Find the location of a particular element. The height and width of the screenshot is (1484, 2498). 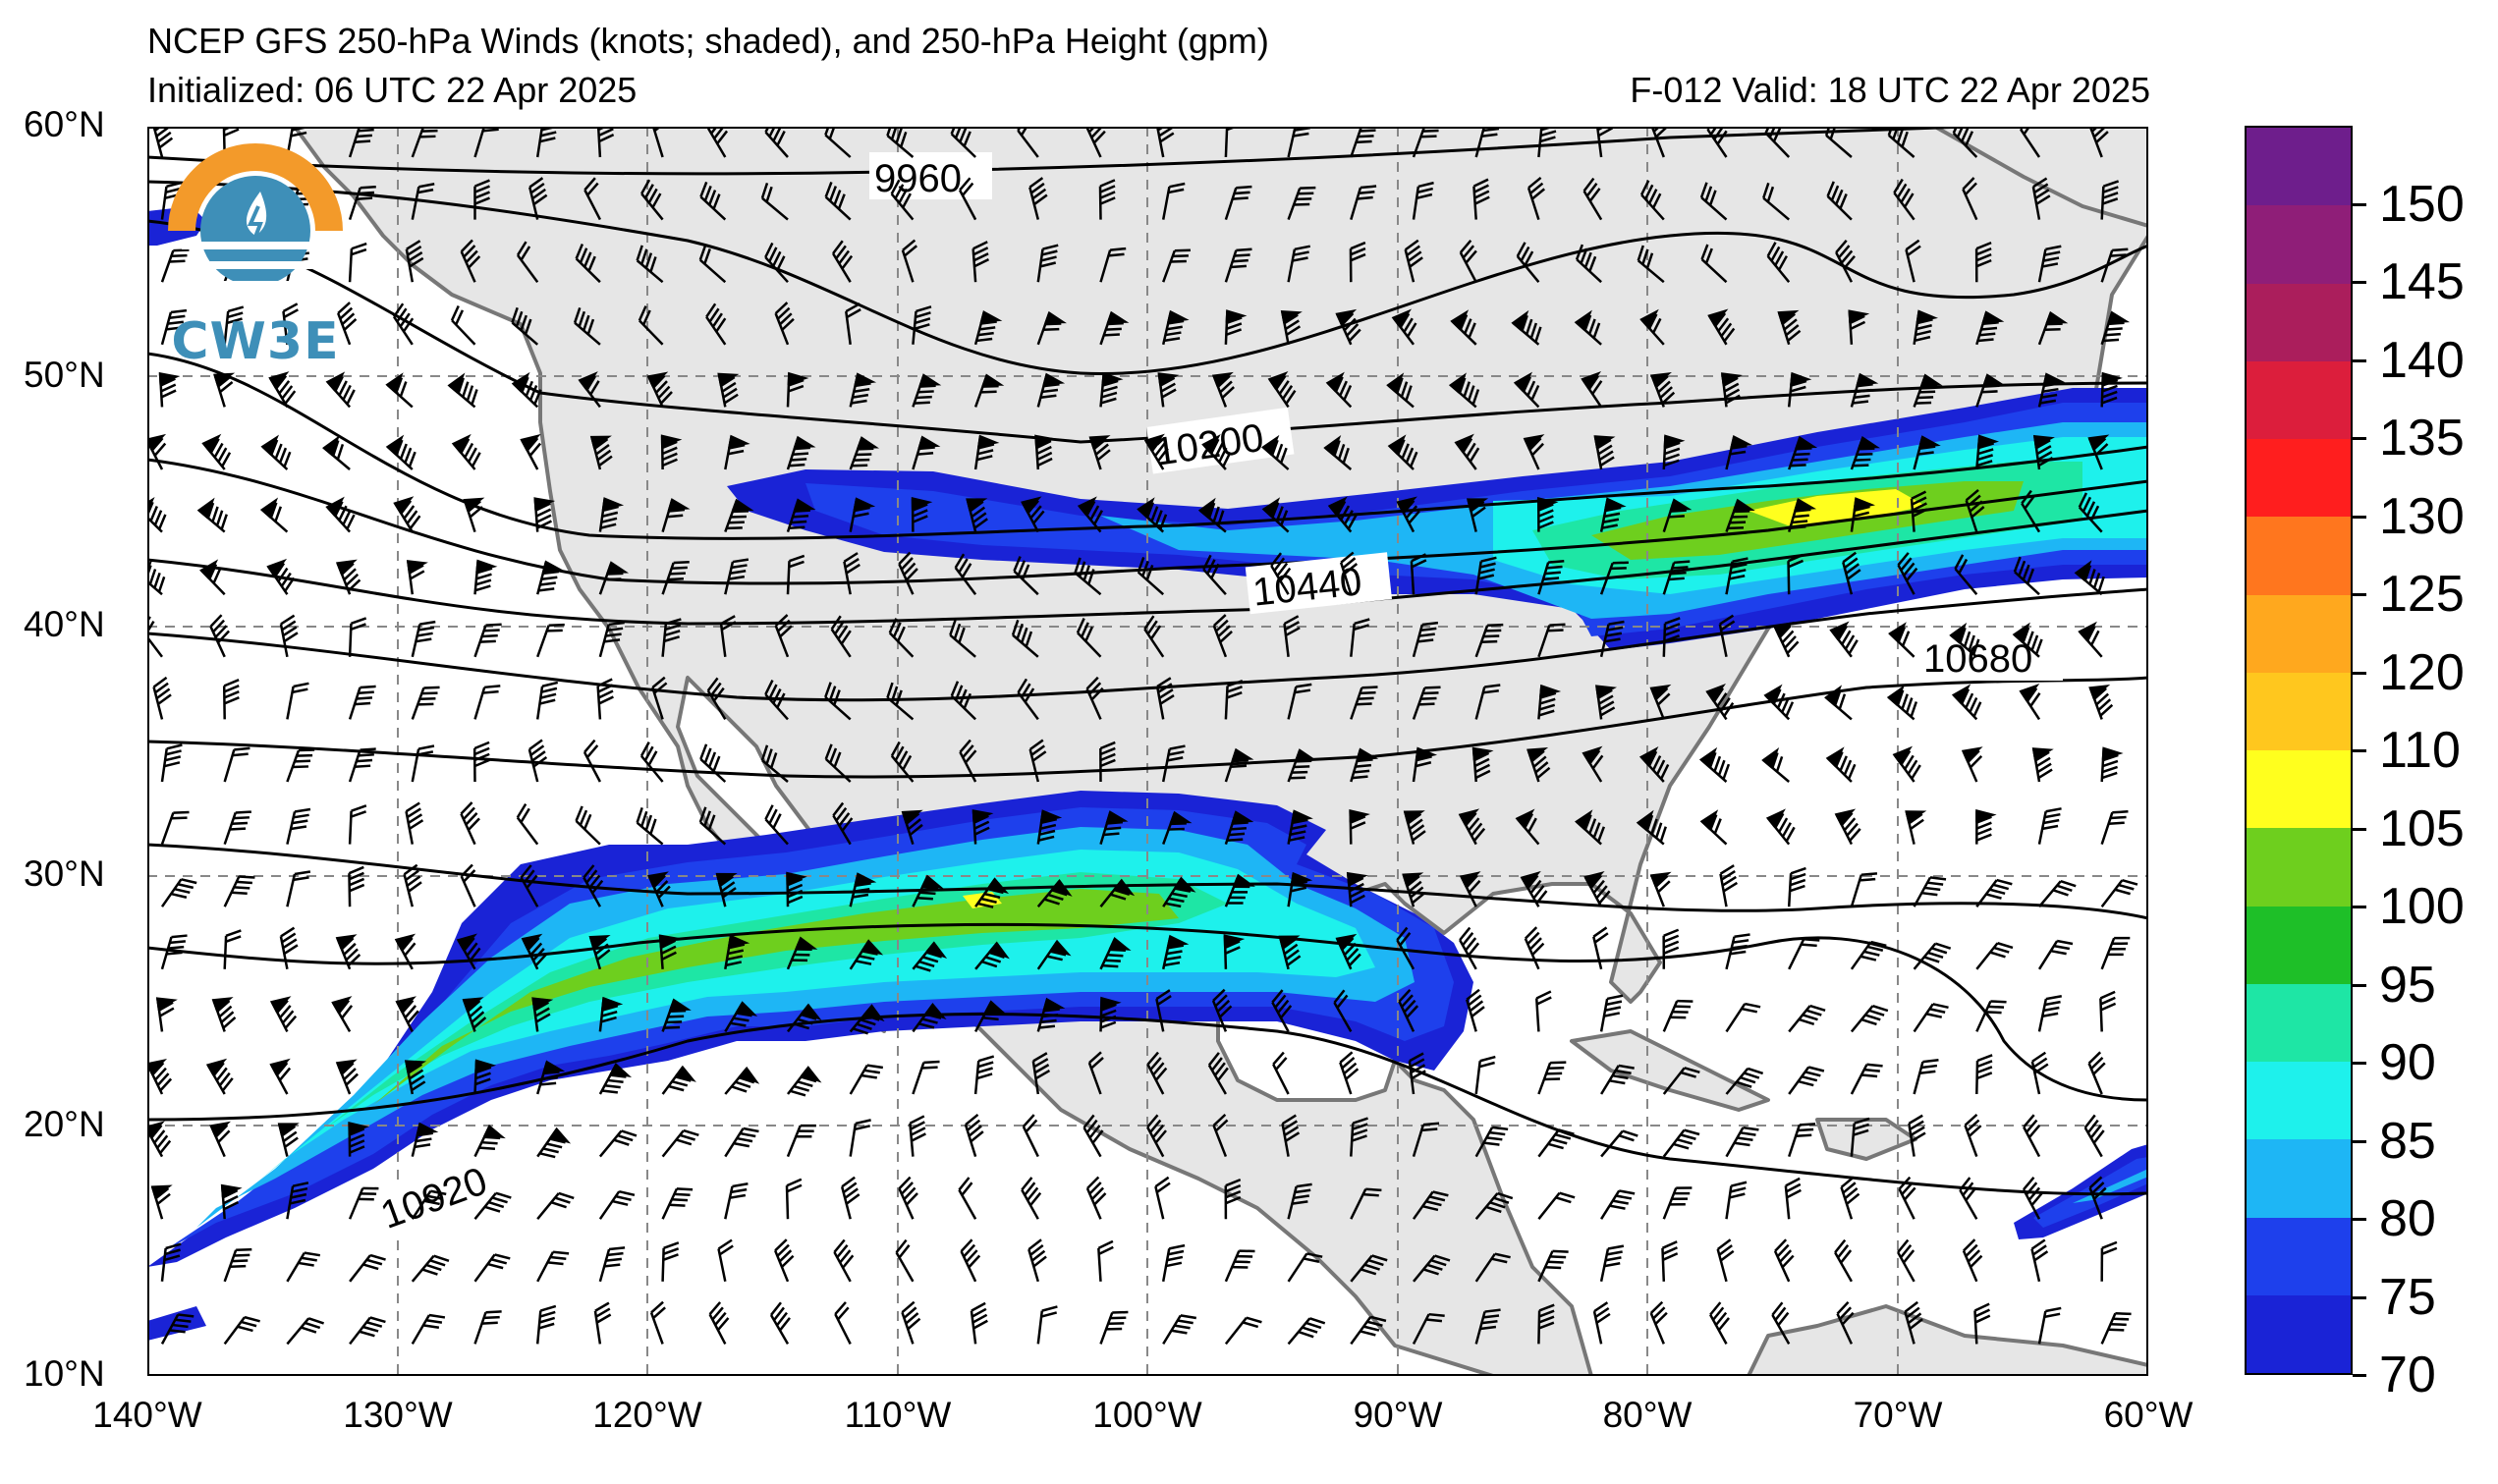

jet-west-bottom-75kt is located at coordinates (176, 1323).